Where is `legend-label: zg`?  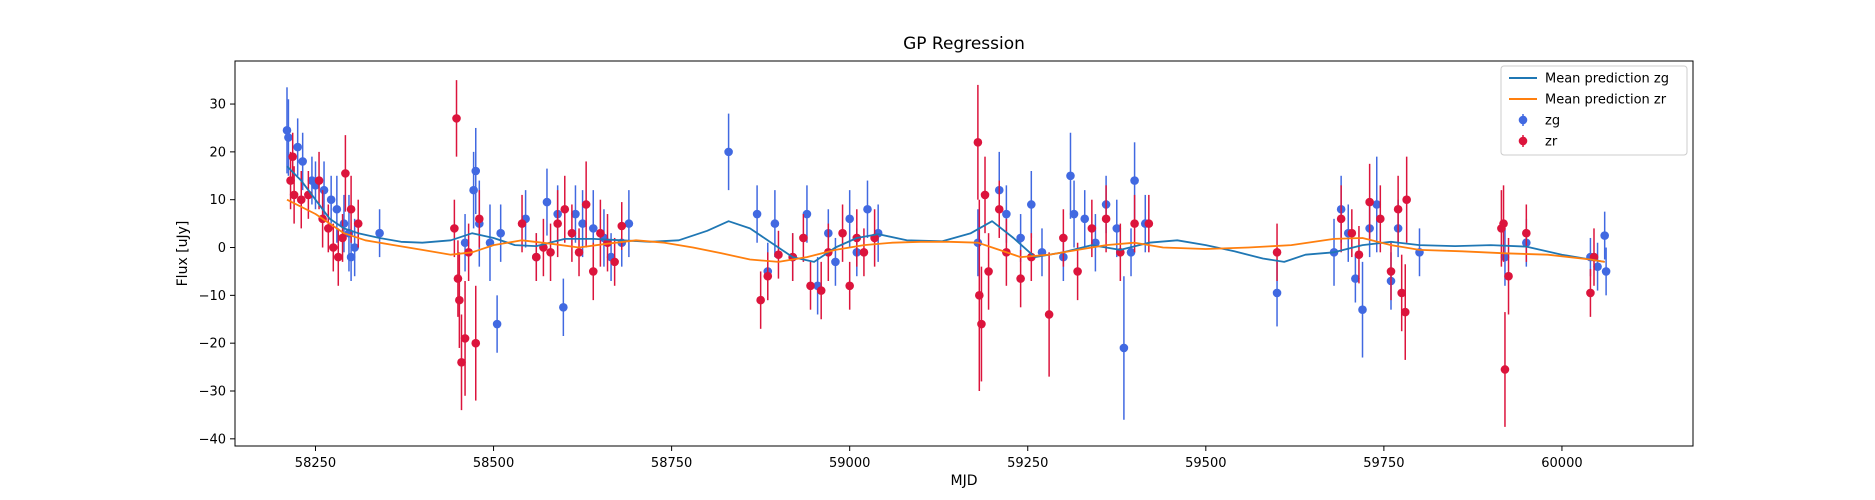
legend-label: zg is located at coordinates (1552, 121).